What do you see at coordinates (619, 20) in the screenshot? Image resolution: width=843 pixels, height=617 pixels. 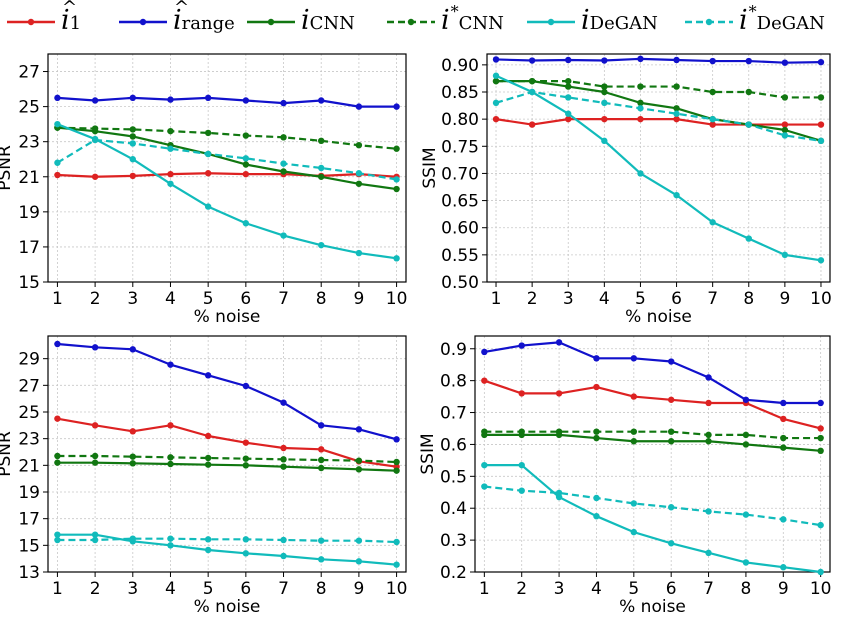 I see `legend-label-idegan: iDeGAN` at bounding box center [619, 20].